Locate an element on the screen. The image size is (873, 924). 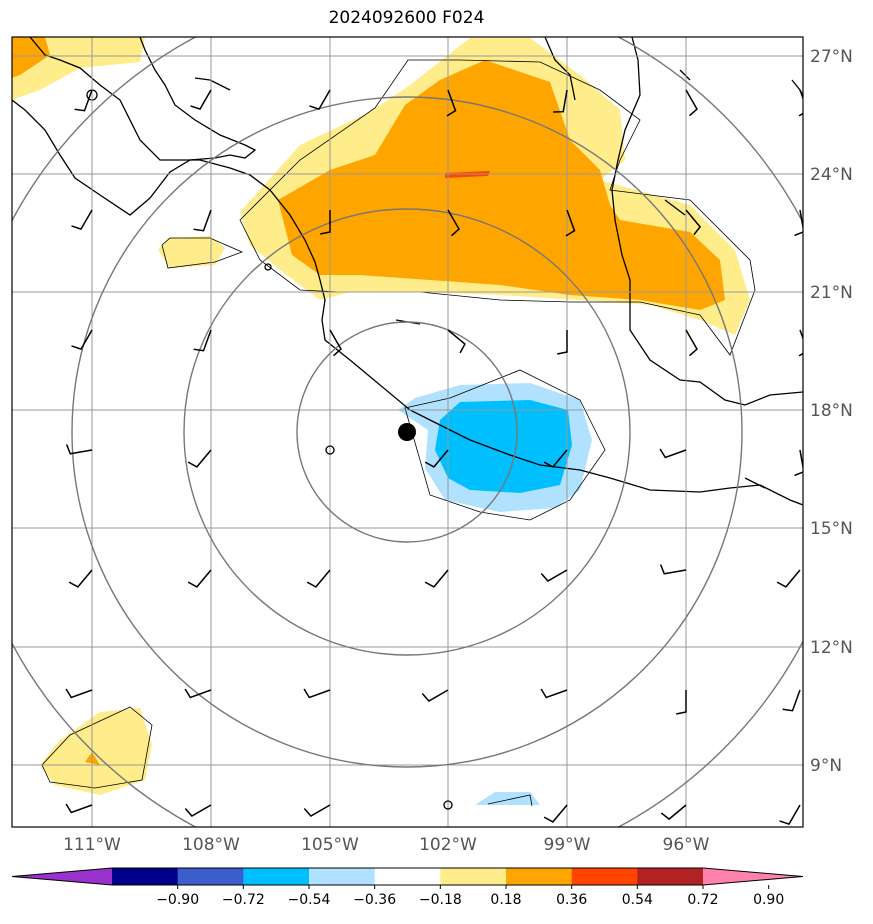
negative-contour-south is located at coordinates (507, 798).